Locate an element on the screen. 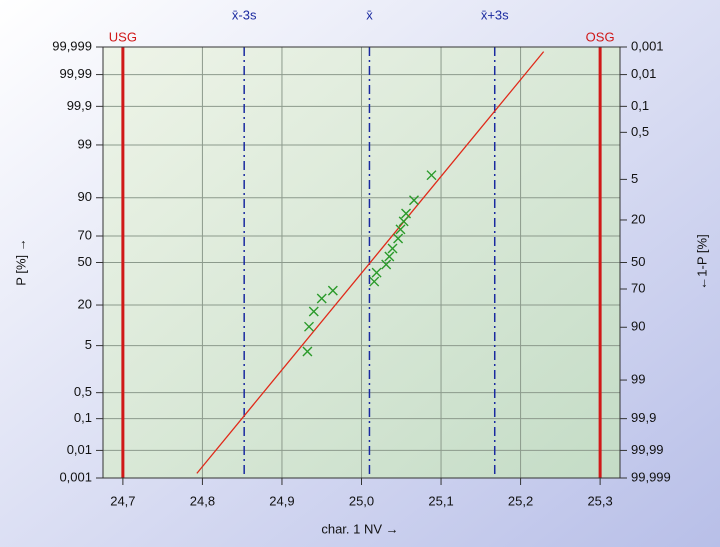 This screenshot has width=720, height=547. x-tick-label: 25,3 is located at coordinates (599, 500).